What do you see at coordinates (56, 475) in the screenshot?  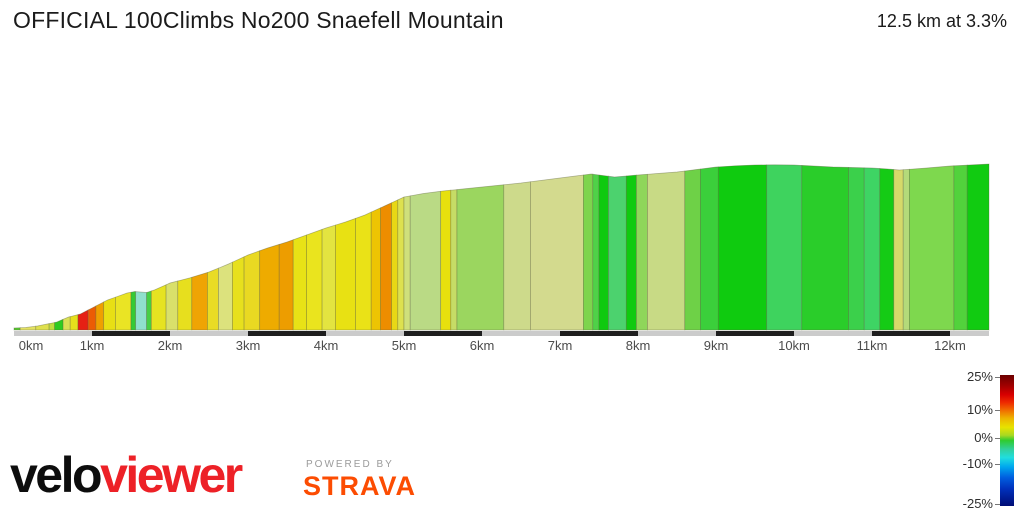 I see `veloviewer-logo-velo: velo` at bounding box center [56, 475].